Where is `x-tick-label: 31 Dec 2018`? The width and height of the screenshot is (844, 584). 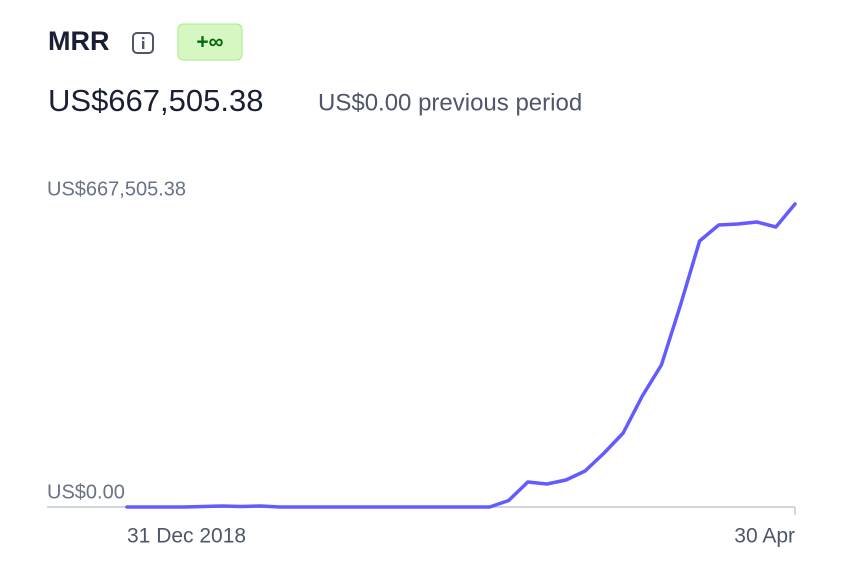
x-tick-label: 31 Dec 2018 is located at coordinates (186, 536).